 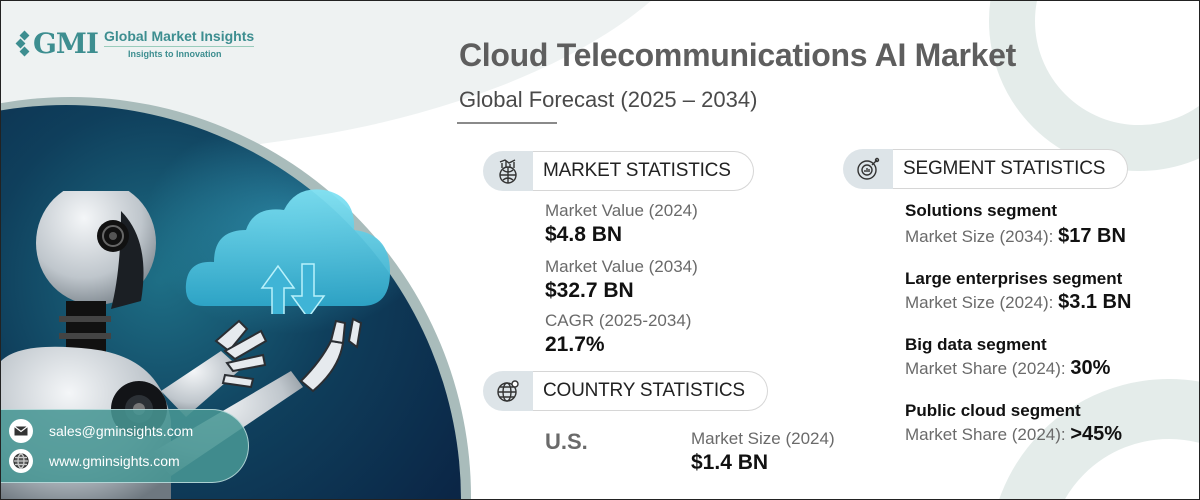 I want to click on logo-mark: GMI, so click(x=57, y=43).